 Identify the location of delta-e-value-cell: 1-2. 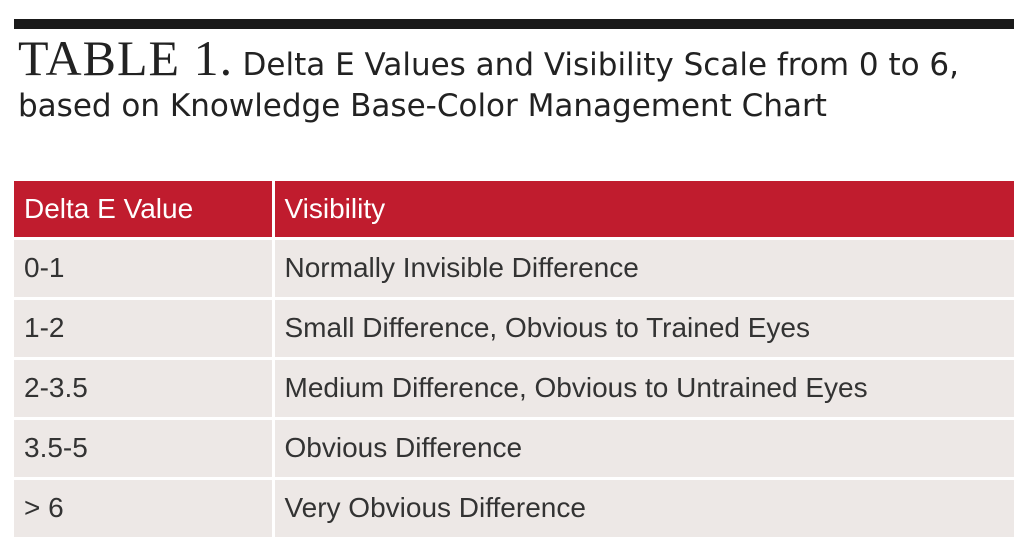
(144, 328).